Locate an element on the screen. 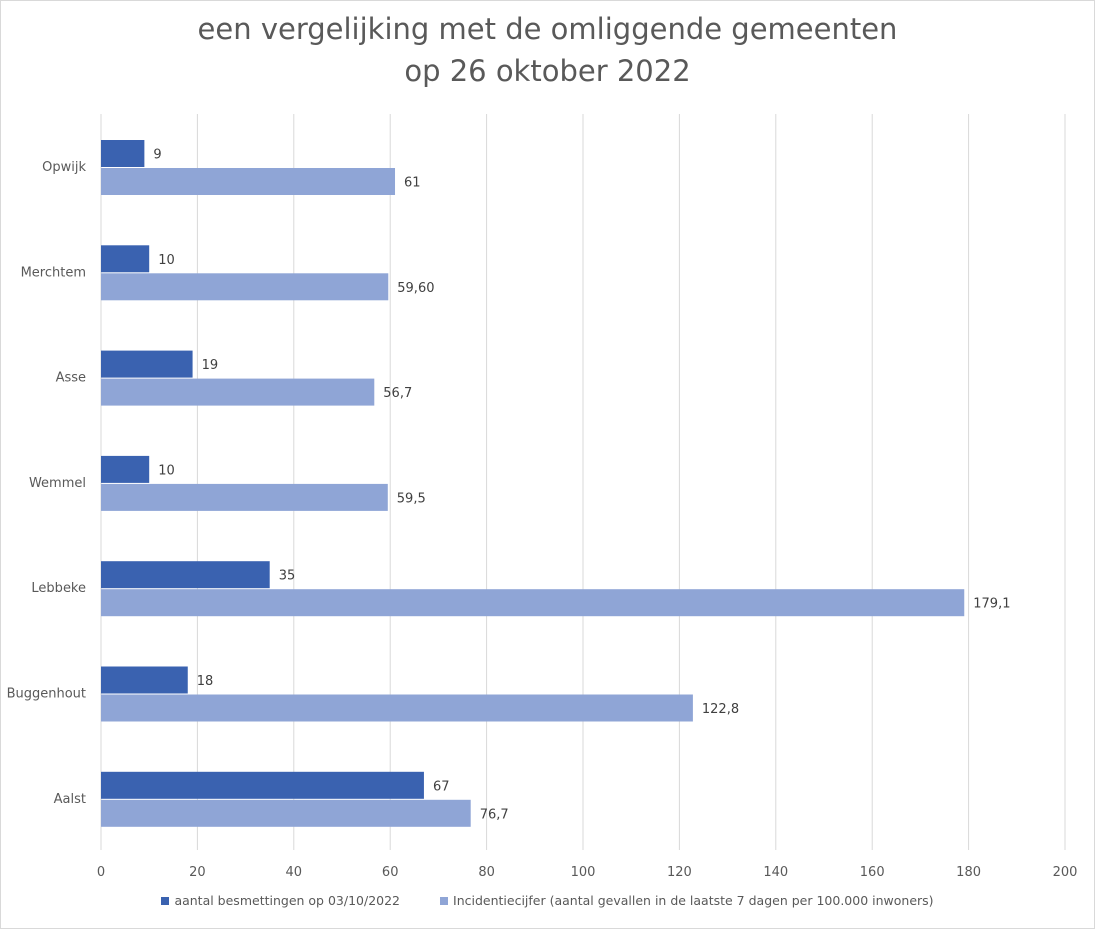 The image size is (1095, 929). category-label-asse: Asse is located at coordinates (71, 378).